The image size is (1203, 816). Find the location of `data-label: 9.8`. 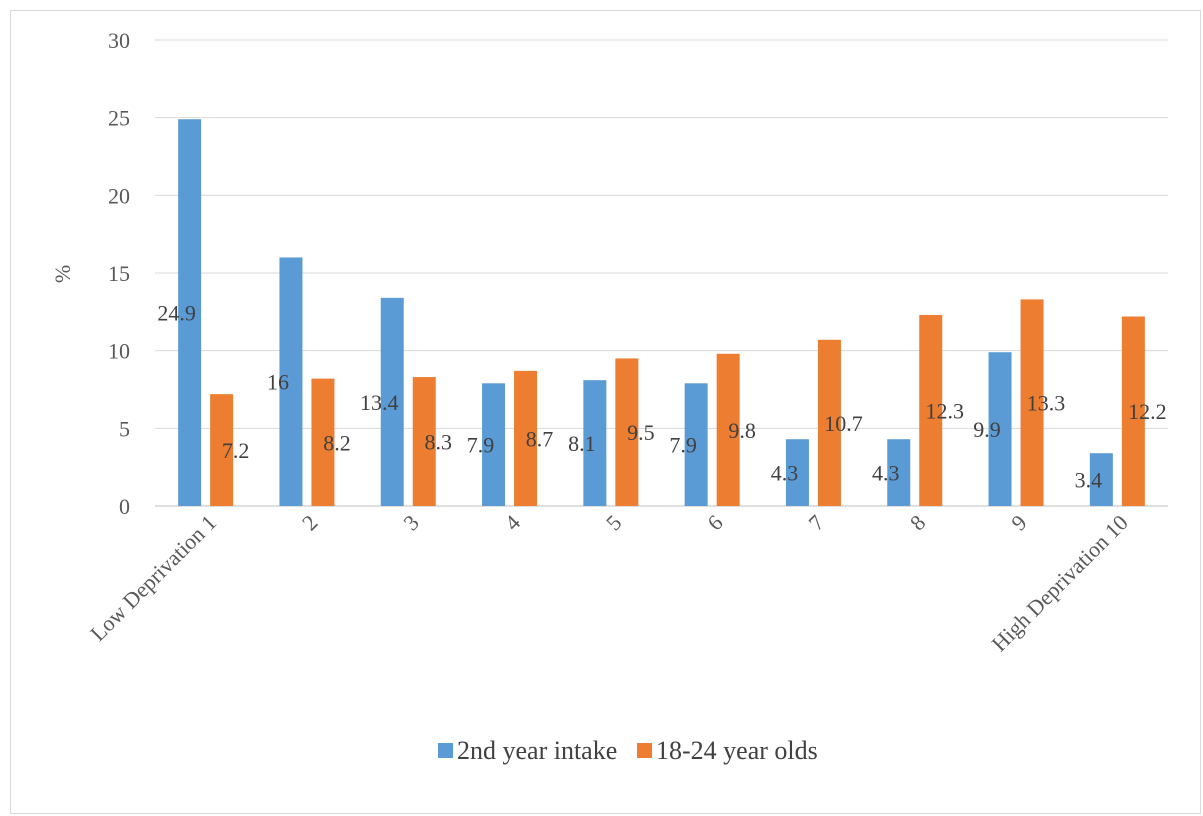

data-label: 9.8 is located at coordinates (742, 430).